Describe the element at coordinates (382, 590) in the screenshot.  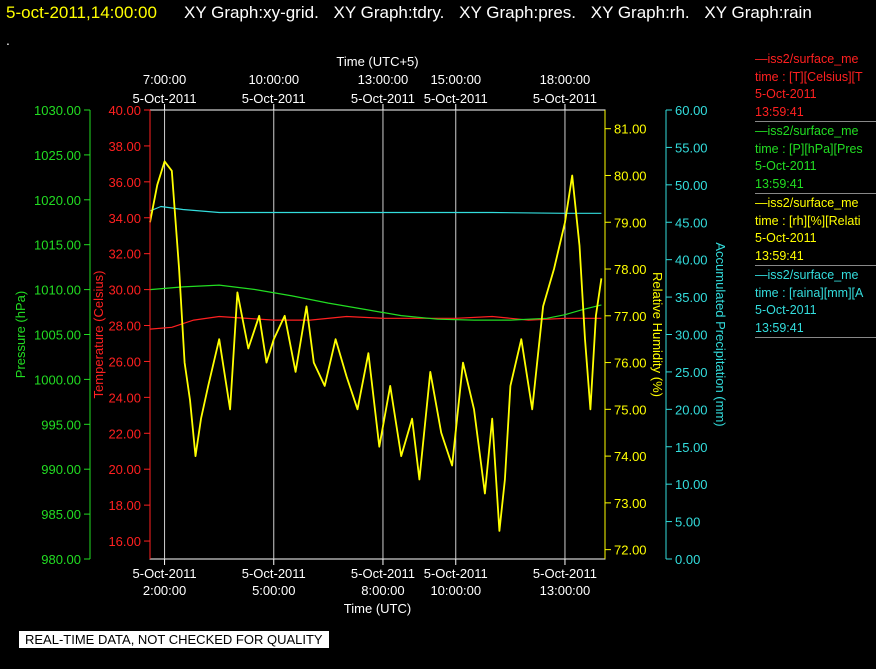
I see `bottom-tick-time: 8:00:00` at that location.